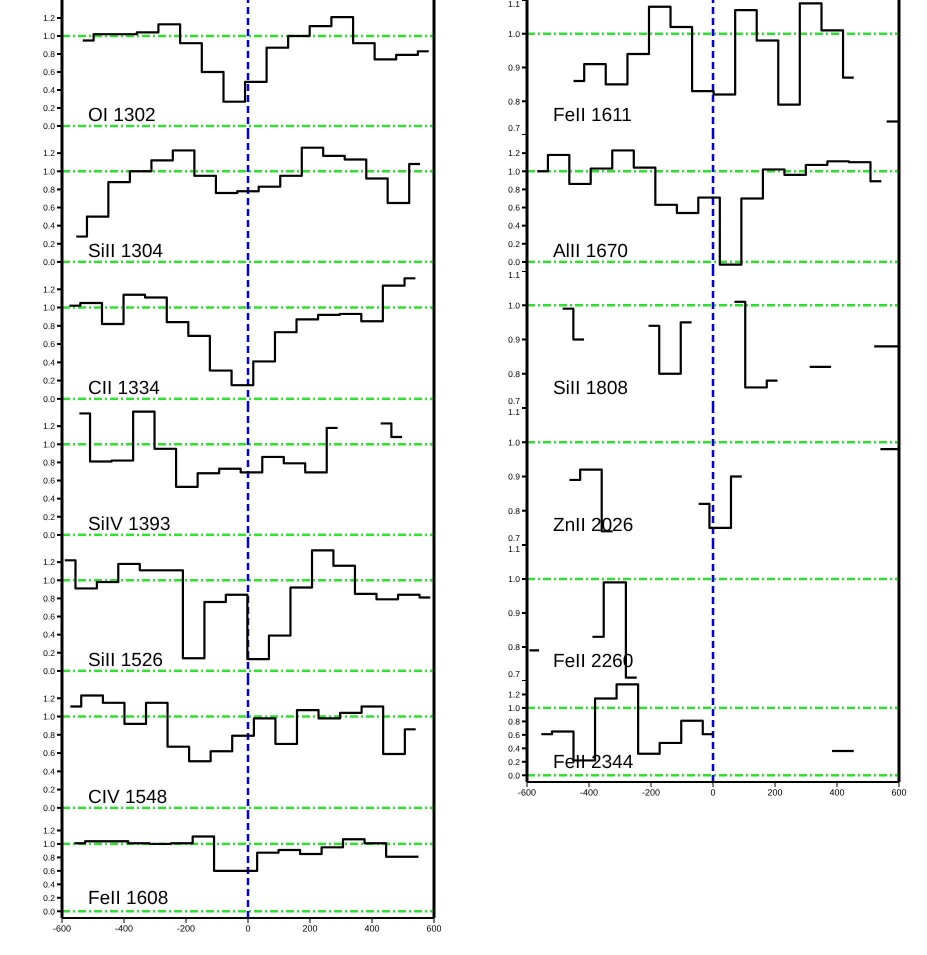 The width and height of the screenshot is (927, 955). I want to click on annotation: SiII 1808, so click(590, 389).